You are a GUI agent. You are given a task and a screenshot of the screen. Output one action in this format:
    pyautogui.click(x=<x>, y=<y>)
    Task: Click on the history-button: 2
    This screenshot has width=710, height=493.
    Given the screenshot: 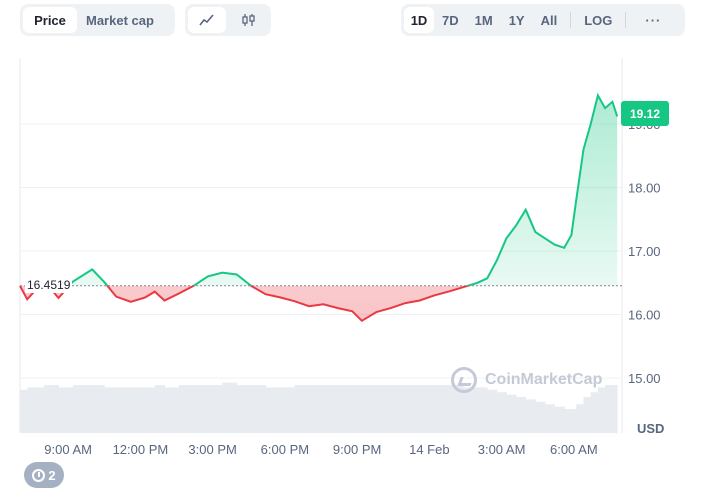 What is the action you would take?
    pyautogui.click(x=44, y=475)
    